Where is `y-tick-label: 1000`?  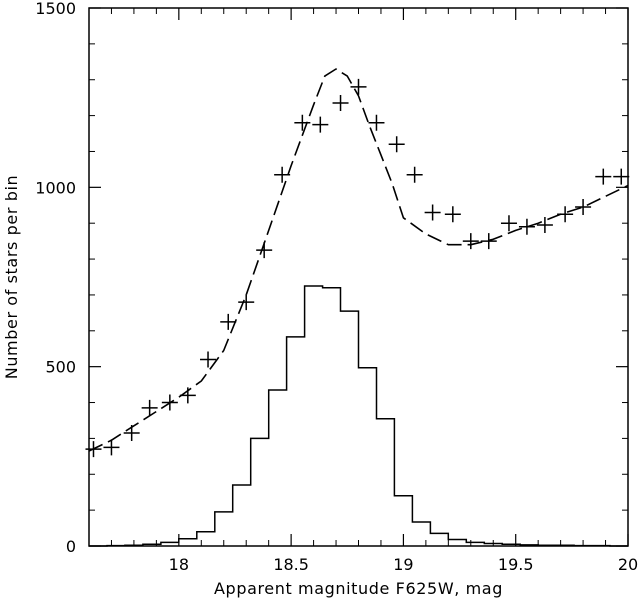 y-tick-label: 1000 is located at coordinates (55, 187).